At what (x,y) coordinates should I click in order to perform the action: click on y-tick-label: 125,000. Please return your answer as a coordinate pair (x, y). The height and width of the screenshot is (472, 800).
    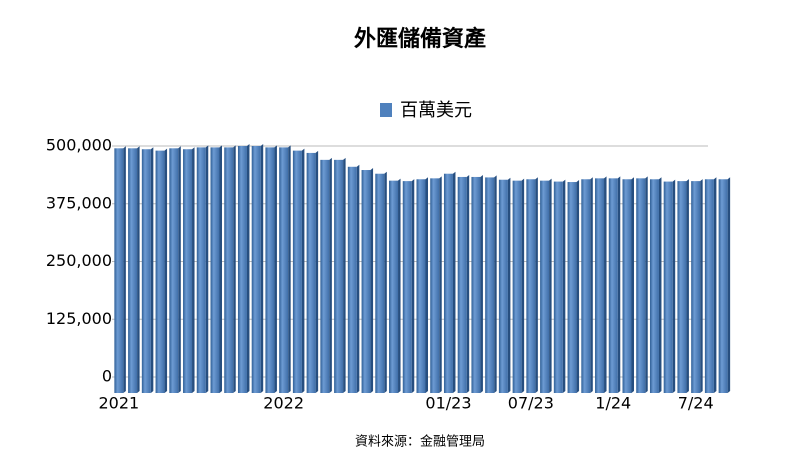
    Looking at the image, I should click on (79, 318).